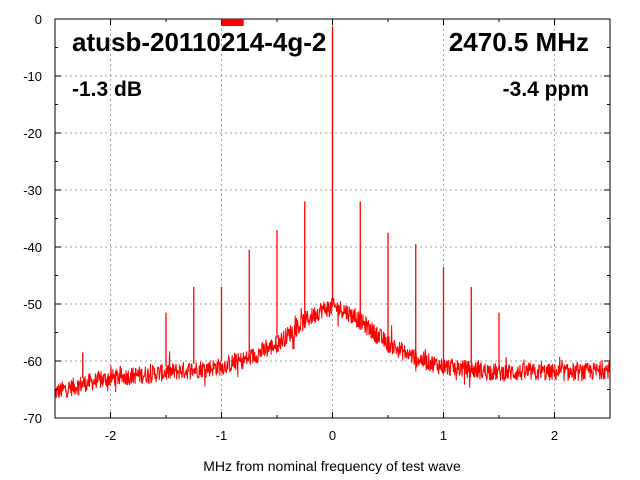 Image resolution: width=640 pixels, height=480 pixels. I want to click on y-tick-label: -10, so click(32, 76).